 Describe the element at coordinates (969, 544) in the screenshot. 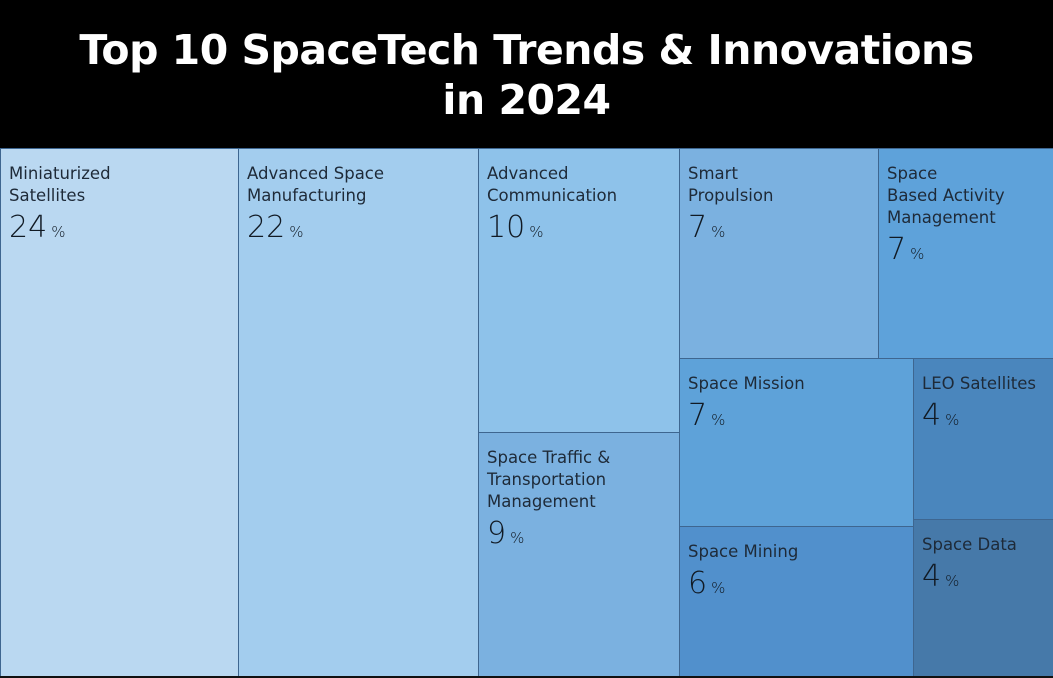

I see `tile-name: Space Data` at that location.